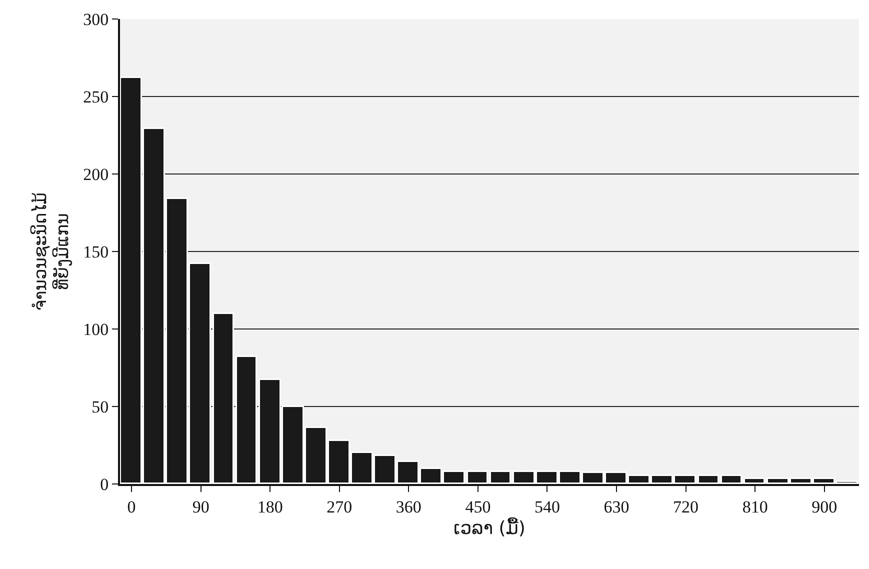  Describe the element at coordinates (547, 506) in the screenshot. I see `x-tick-label: 540` at that location.